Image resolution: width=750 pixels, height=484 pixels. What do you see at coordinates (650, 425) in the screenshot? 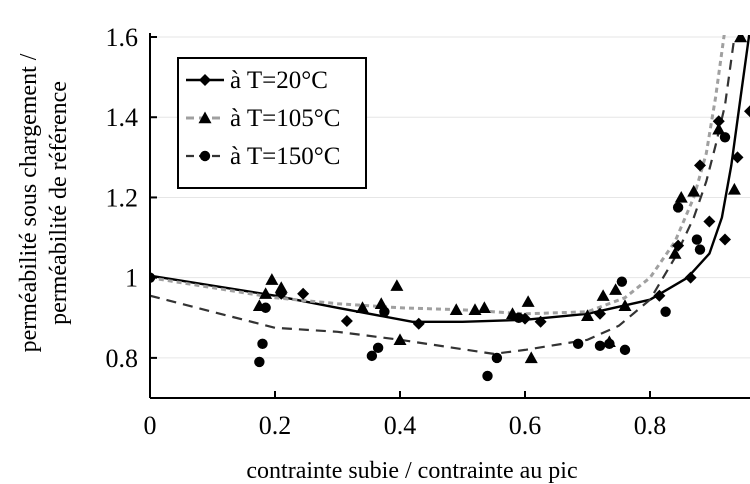
I see `x-tick-label-4: 0.8` at bounding box center [650, 425].